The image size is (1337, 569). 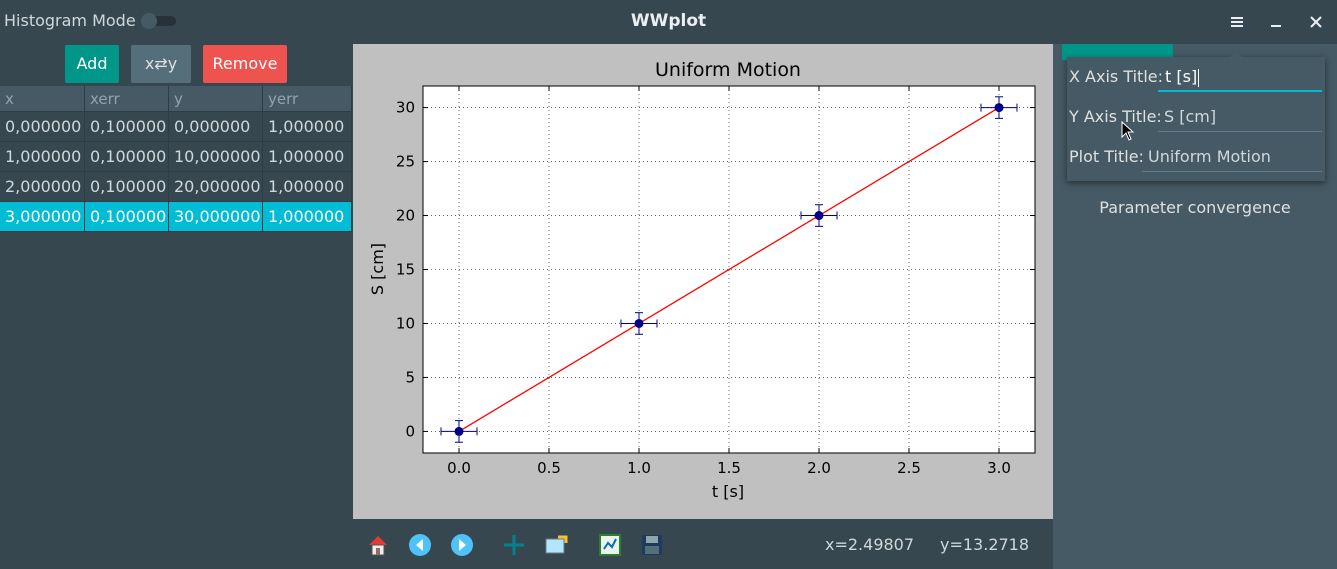 I want to click on window-title: WWplot, so click(x=668, y=21).